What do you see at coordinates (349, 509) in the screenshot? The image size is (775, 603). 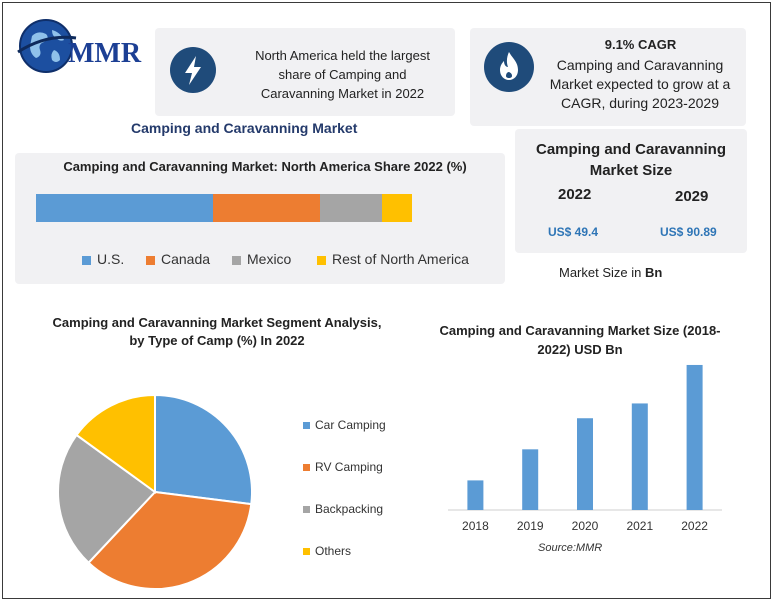 I see `pie-legend-label: Backpacking` at bounding box center [349, 509].